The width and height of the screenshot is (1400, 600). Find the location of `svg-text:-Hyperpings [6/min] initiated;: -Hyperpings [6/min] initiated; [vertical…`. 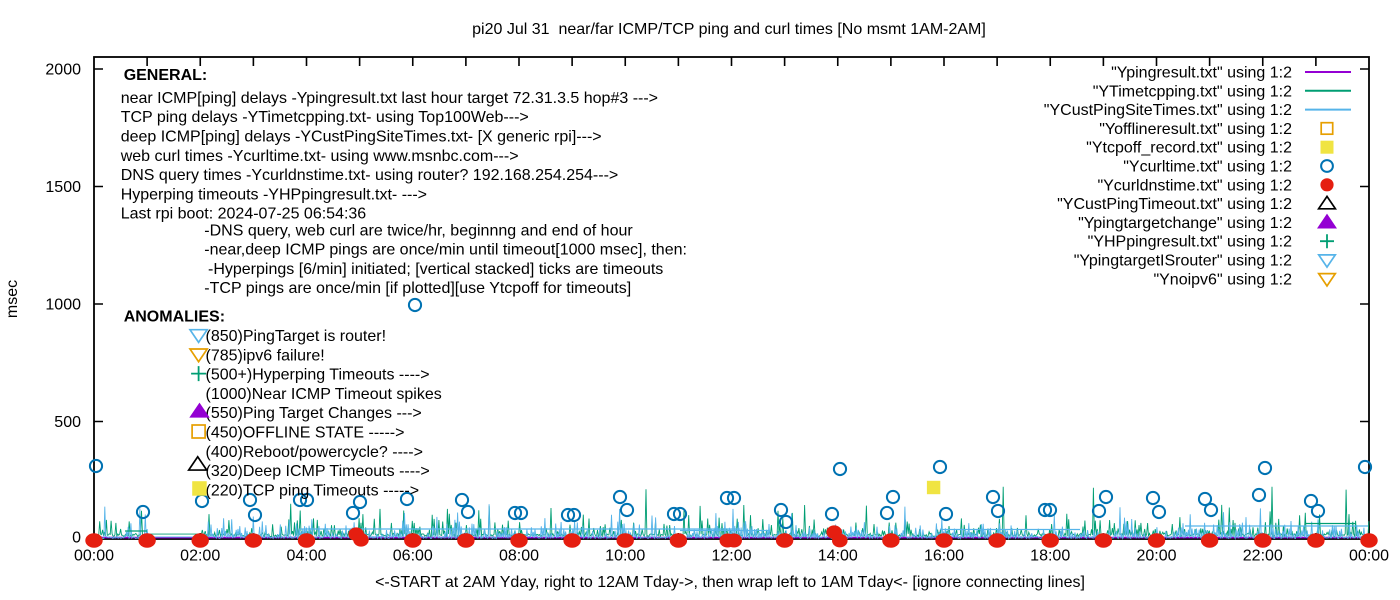

svg-text:-Hyperpings [6/min] initiated;: -Hyperpings [6/min] initiated; [vertical… is located at coordinates (435, 269).